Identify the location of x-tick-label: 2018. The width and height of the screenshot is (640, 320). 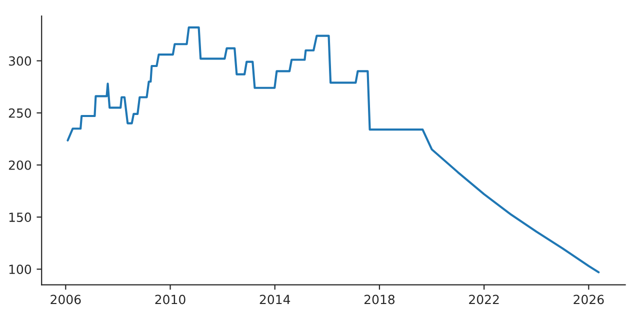
(379, 299).